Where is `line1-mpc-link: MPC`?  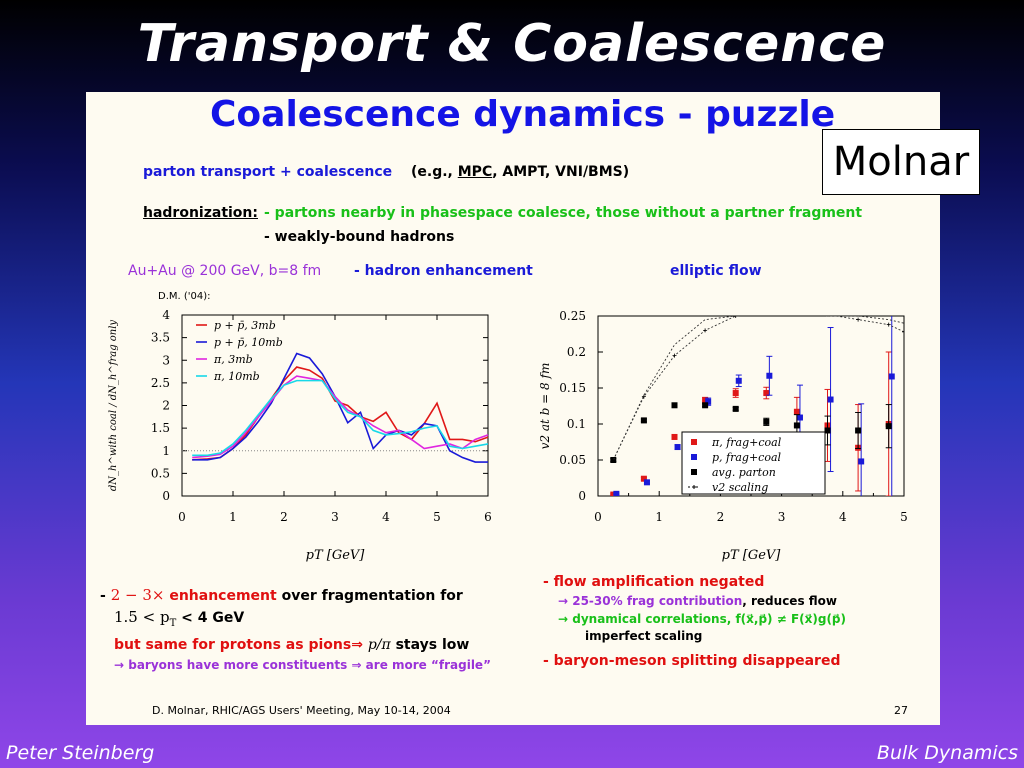
line1-mpc-link: MPC is located at coordinates (475, 172).